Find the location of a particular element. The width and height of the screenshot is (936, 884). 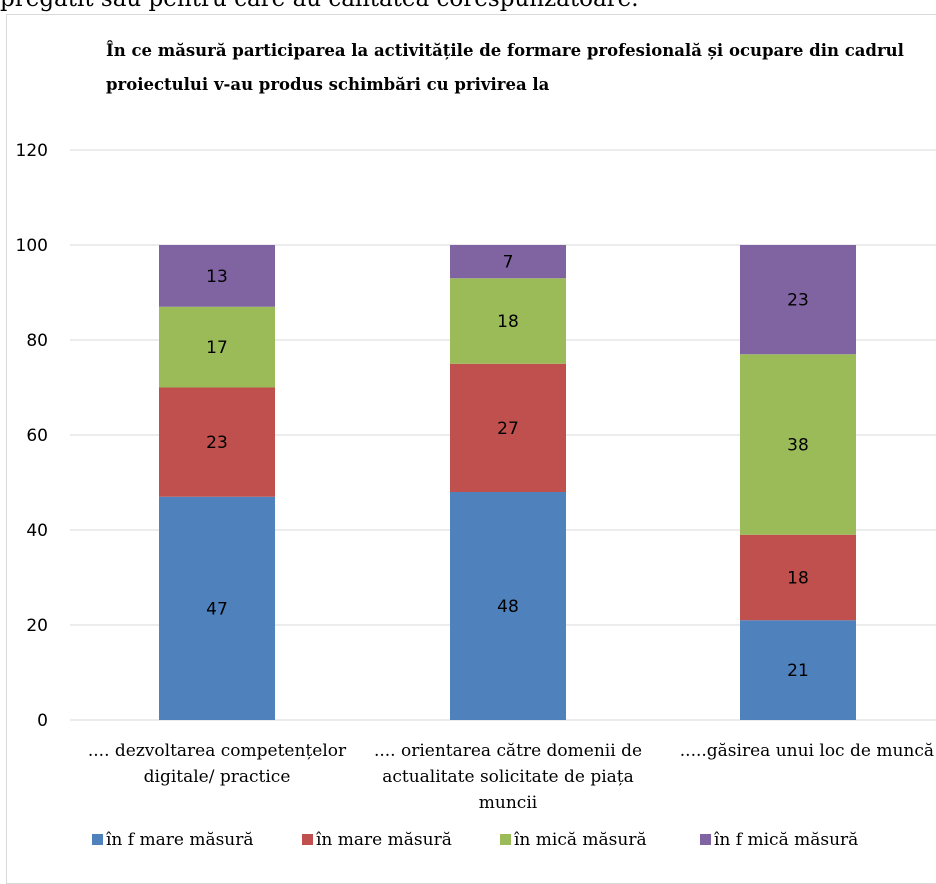

data-label: 48 is located at coordinates (508, 607).